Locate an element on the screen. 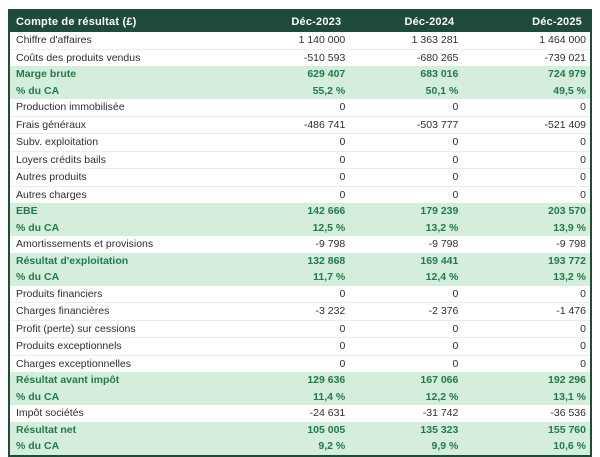 Image resolution: width=600 pixels, height=457 pixels. table-row: Frais généraux -486 741 -503 777 -521 409 is located at coordinates (300, 124).